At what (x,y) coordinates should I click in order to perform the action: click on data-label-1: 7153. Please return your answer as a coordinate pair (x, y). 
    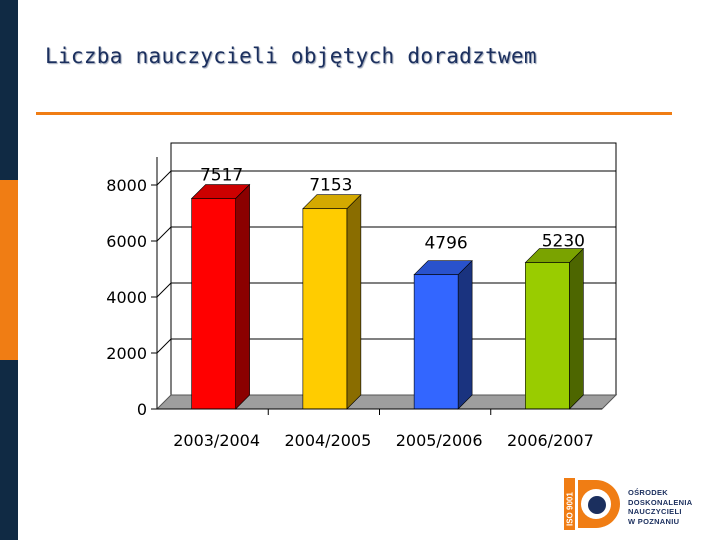
    Looking at the image, I should click on (330, 186).